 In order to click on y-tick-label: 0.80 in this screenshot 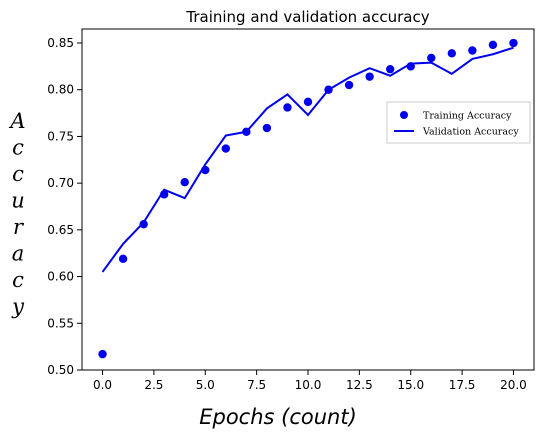, I will do `click(60, 90)`.